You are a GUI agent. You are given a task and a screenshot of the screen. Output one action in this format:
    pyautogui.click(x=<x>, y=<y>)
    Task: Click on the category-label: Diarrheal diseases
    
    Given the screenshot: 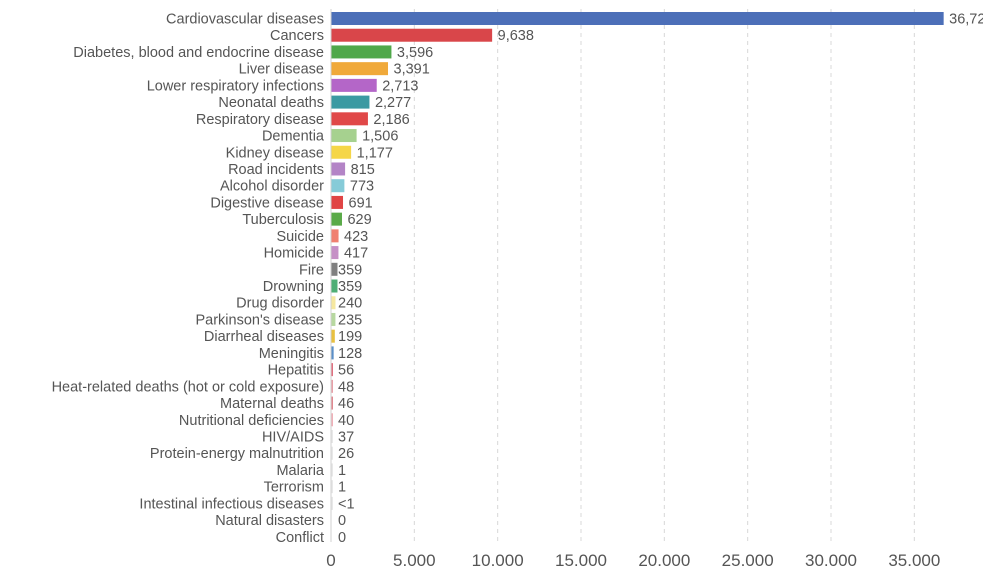 What is the action you would take?
    pyautogui.click(x=264, y=337)
    